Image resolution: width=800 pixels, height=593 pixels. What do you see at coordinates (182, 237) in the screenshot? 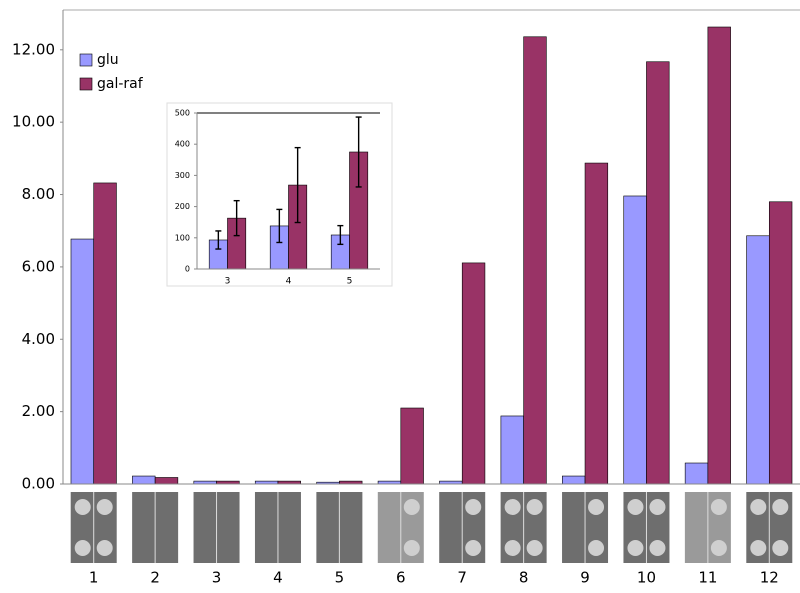
I see `y-tick-label: 100` at bounding box center [182, 237].